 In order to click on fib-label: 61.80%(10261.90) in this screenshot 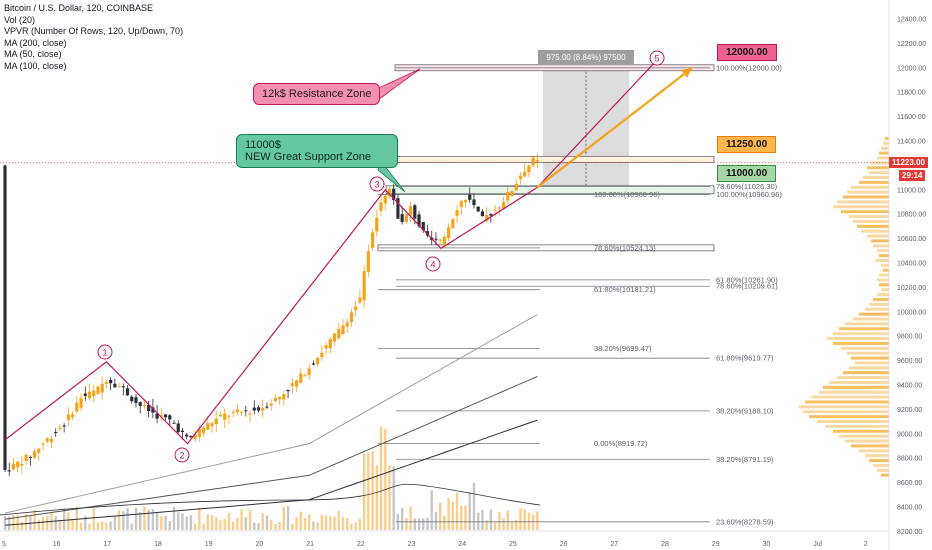, I will do `click(747, 279)`.